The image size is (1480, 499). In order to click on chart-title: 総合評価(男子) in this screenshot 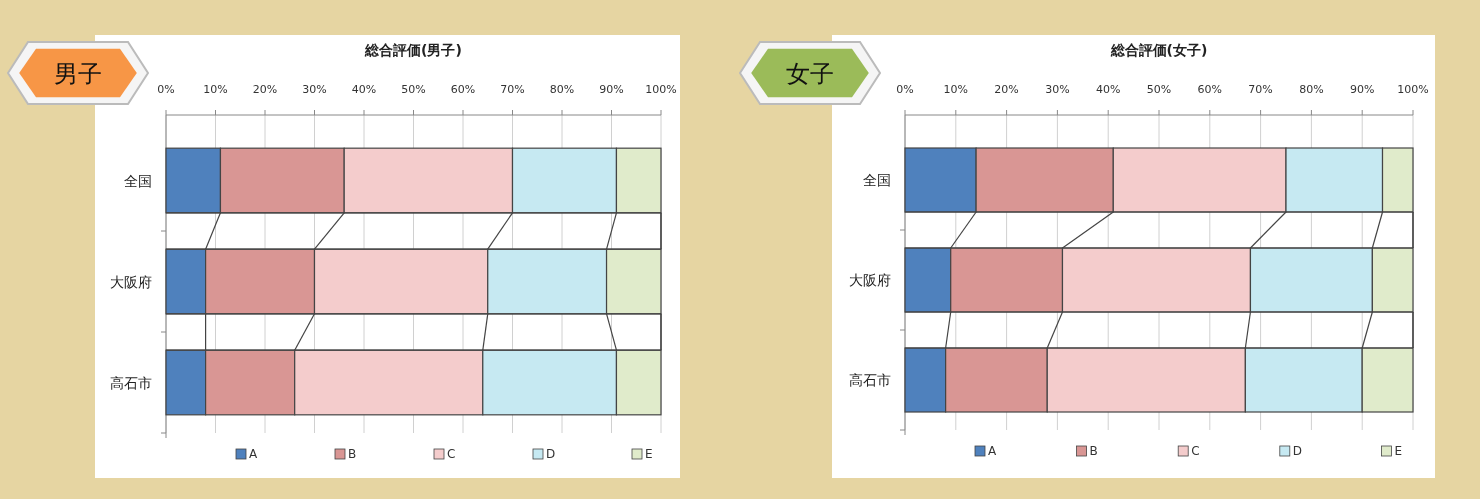, I will do `click(413, 50)`.